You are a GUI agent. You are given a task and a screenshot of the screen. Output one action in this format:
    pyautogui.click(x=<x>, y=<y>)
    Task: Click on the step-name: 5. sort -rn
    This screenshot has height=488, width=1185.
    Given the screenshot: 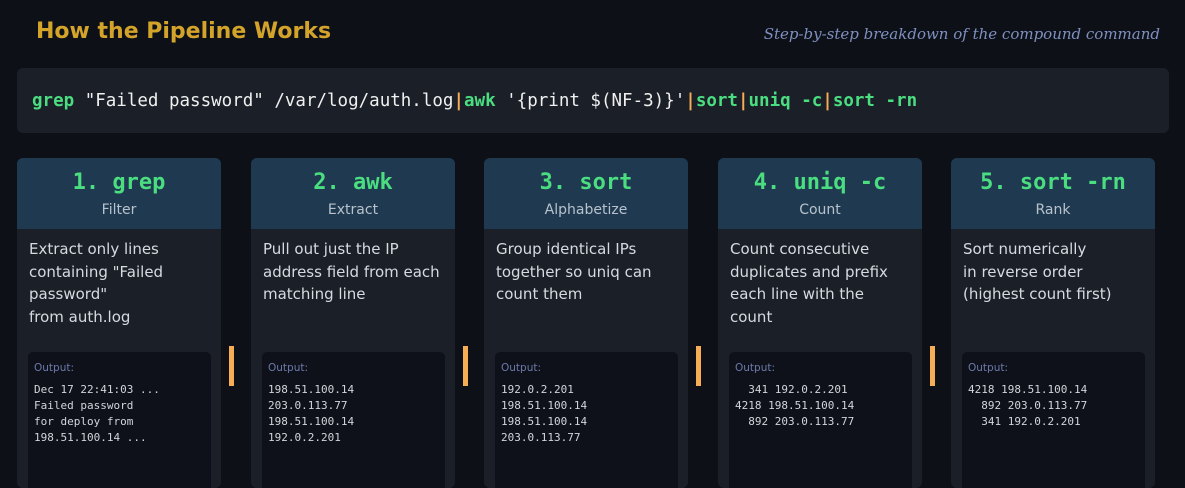 What is the action you would take?
    pyautogui.click(x=1053, y=182)
    